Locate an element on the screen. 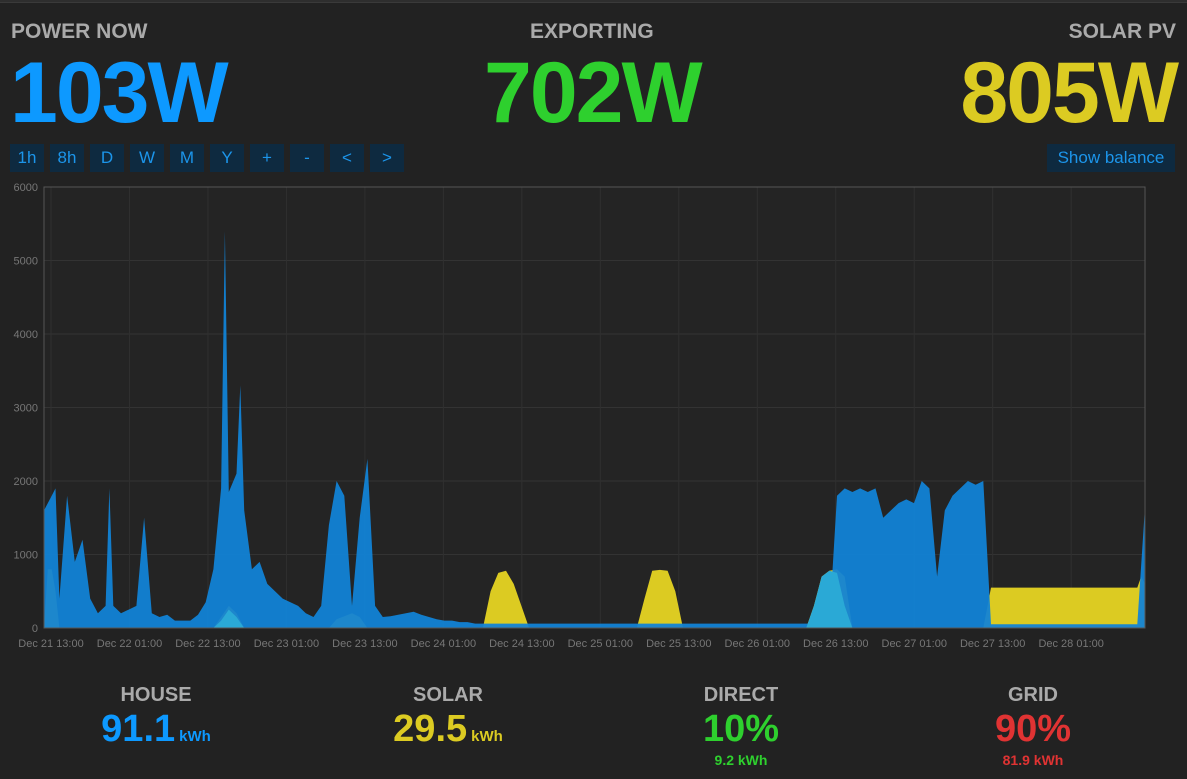 The width and height of the screenshot is (1187, 779). zoom-out-button: - is located at coordinates (307, 158).